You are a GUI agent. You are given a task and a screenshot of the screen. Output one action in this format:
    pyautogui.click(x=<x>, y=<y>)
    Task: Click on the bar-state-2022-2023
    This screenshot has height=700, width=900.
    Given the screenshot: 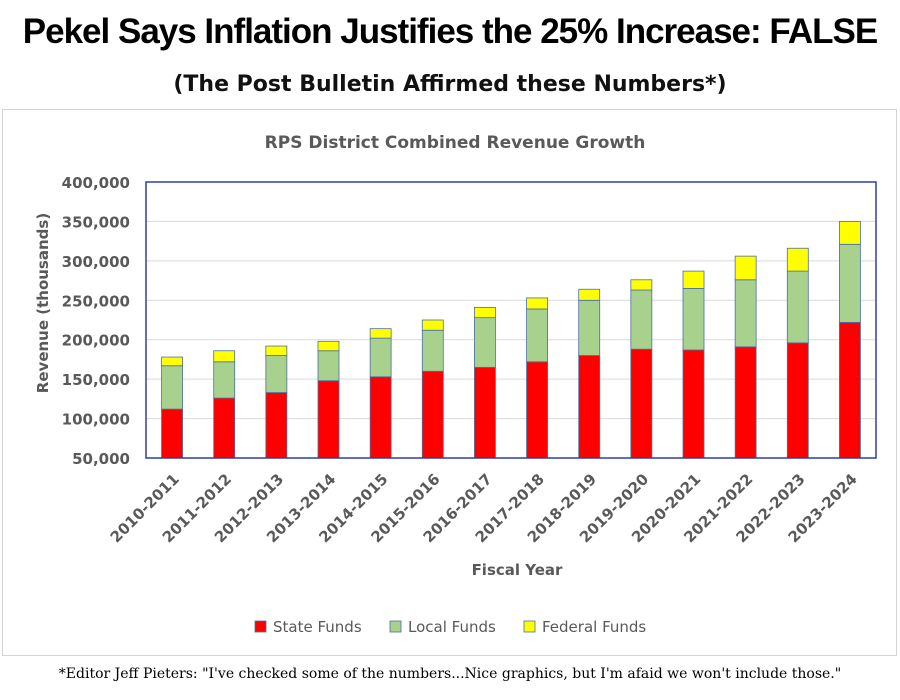 What is the action you would take?
    pyautogui.click(x=797, y=400)
    